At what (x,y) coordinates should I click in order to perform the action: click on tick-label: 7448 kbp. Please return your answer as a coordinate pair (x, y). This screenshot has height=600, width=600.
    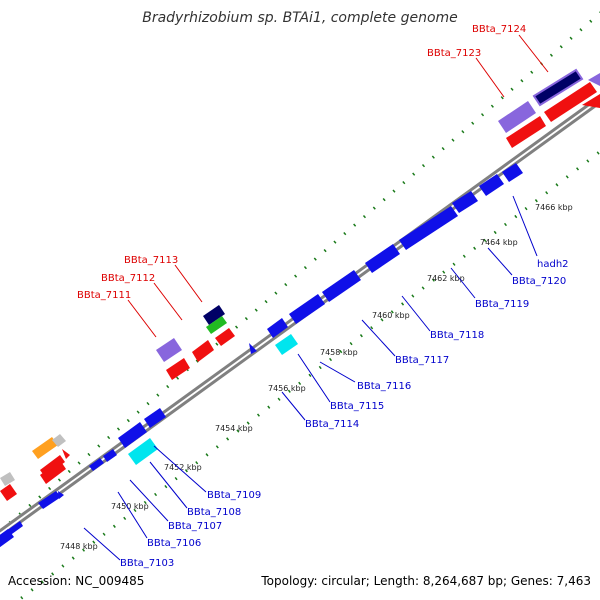
    Looking at the image, I should click on (79, 546).